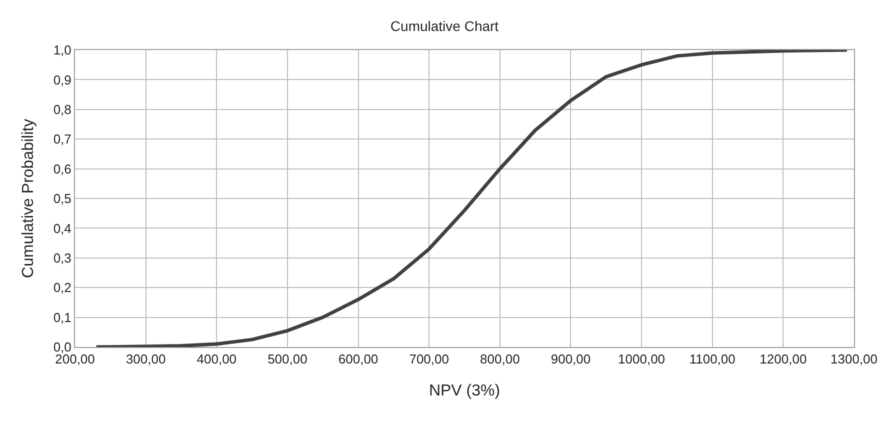 This screenshot has width=889, height=427. Describe the element at coordinates (62, 288) in the screenshot. I see `y-tick-label: 0,2` at that location.